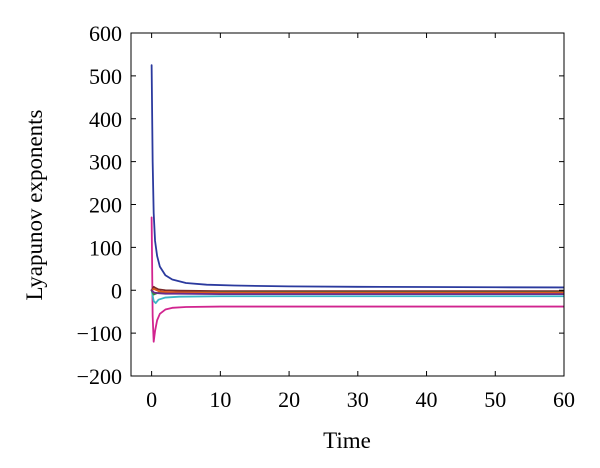 The height and width of the screenshot is (468, 600). Describe the element at coordinates (34, 204) in the screenshot. I see `y-axis-label: Lyapunov exponents` at that location.